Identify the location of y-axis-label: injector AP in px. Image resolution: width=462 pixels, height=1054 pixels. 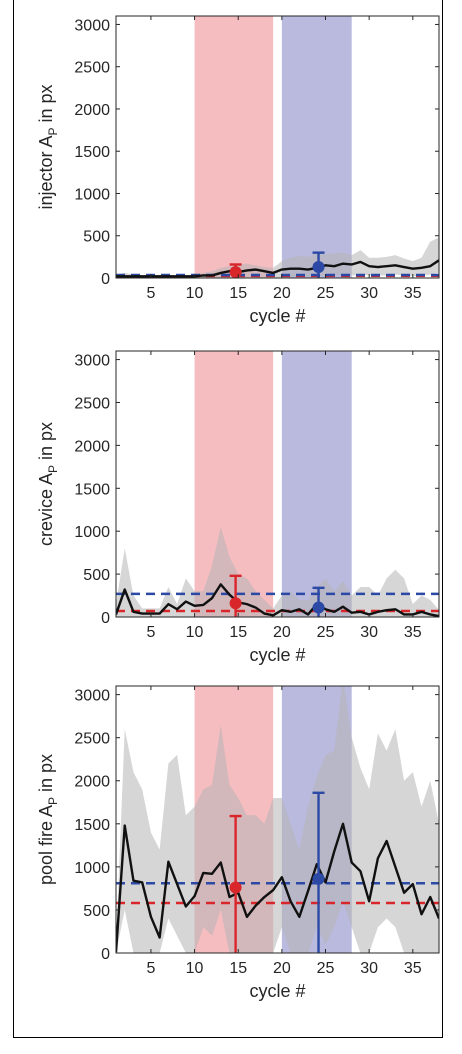
(48, 146).